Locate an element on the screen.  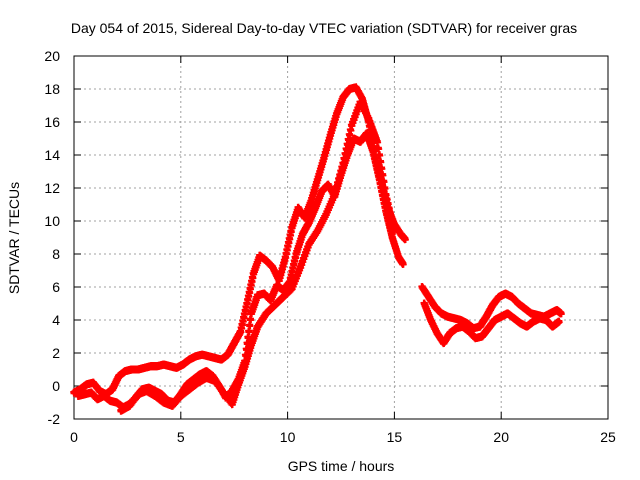
y-tick-label: 20 is located at coordinates (52, 56).